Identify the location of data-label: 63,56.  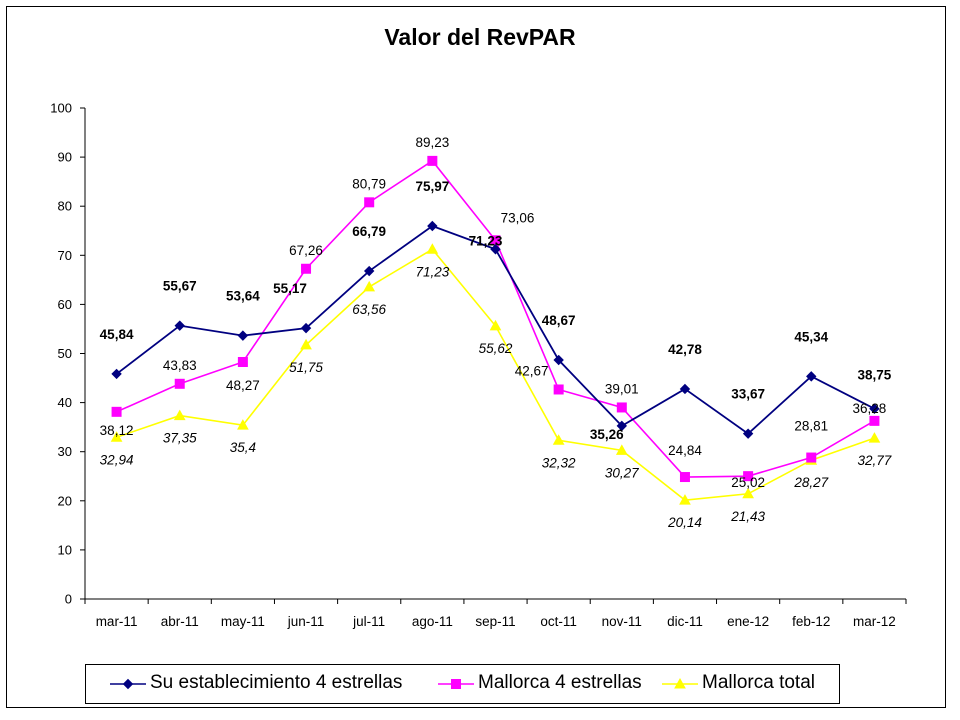
(369, 309).